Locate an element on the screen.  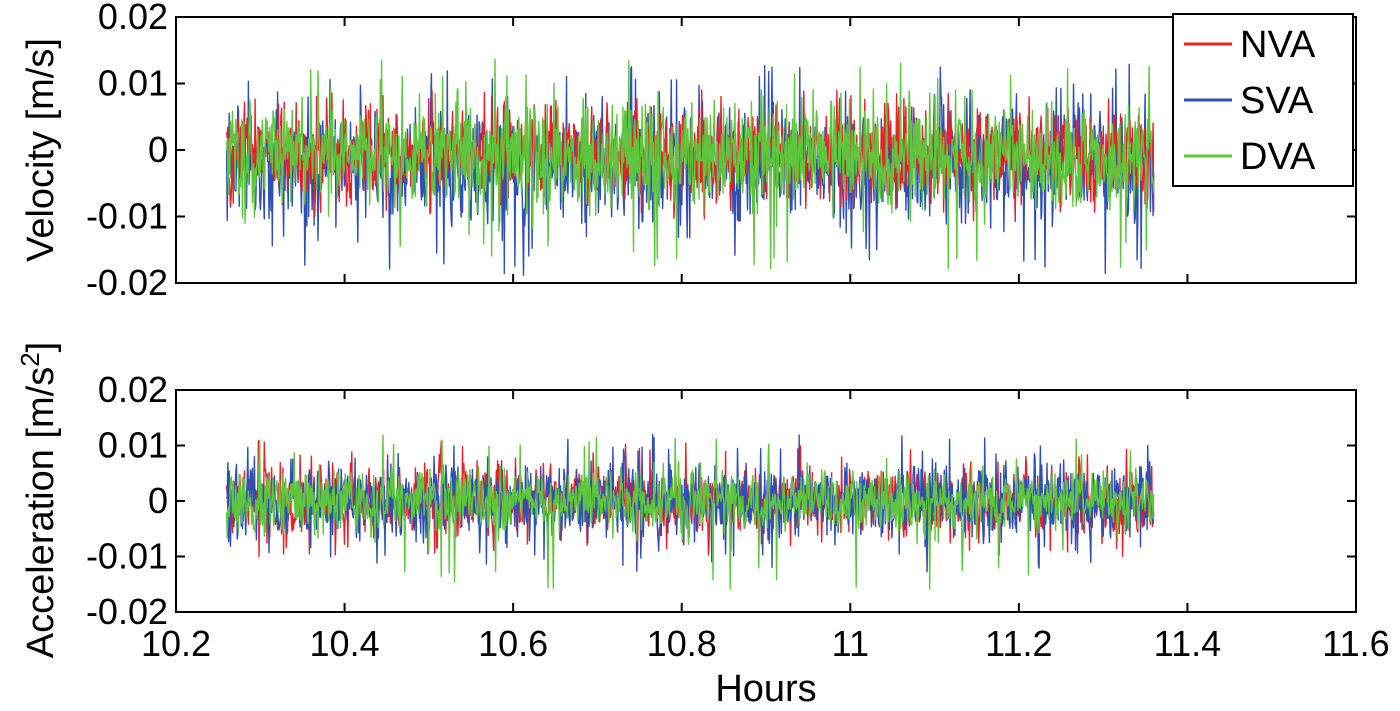
legend-label-sva: SVA is located at coordinates (1277, 101).